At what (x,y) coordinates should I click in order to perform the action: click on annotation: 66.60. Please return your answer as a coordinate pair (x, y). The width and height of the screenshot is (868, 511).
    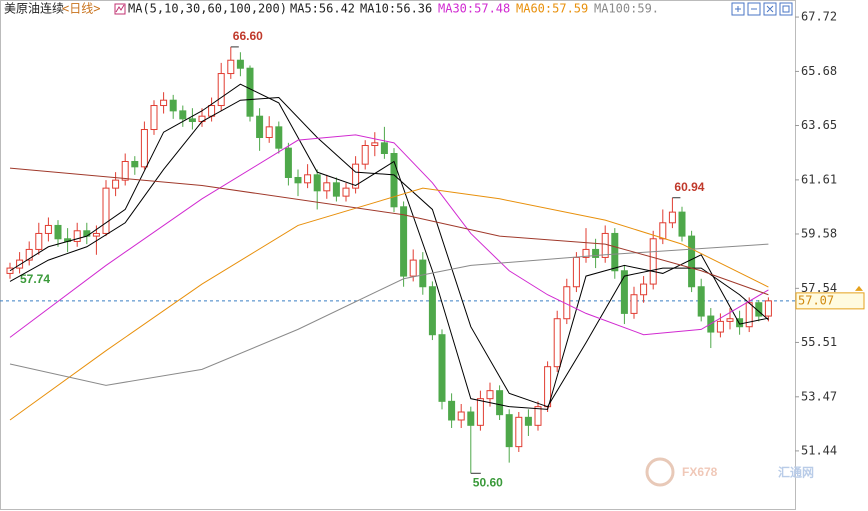
    Looking at the image, I should click on (248, 36).